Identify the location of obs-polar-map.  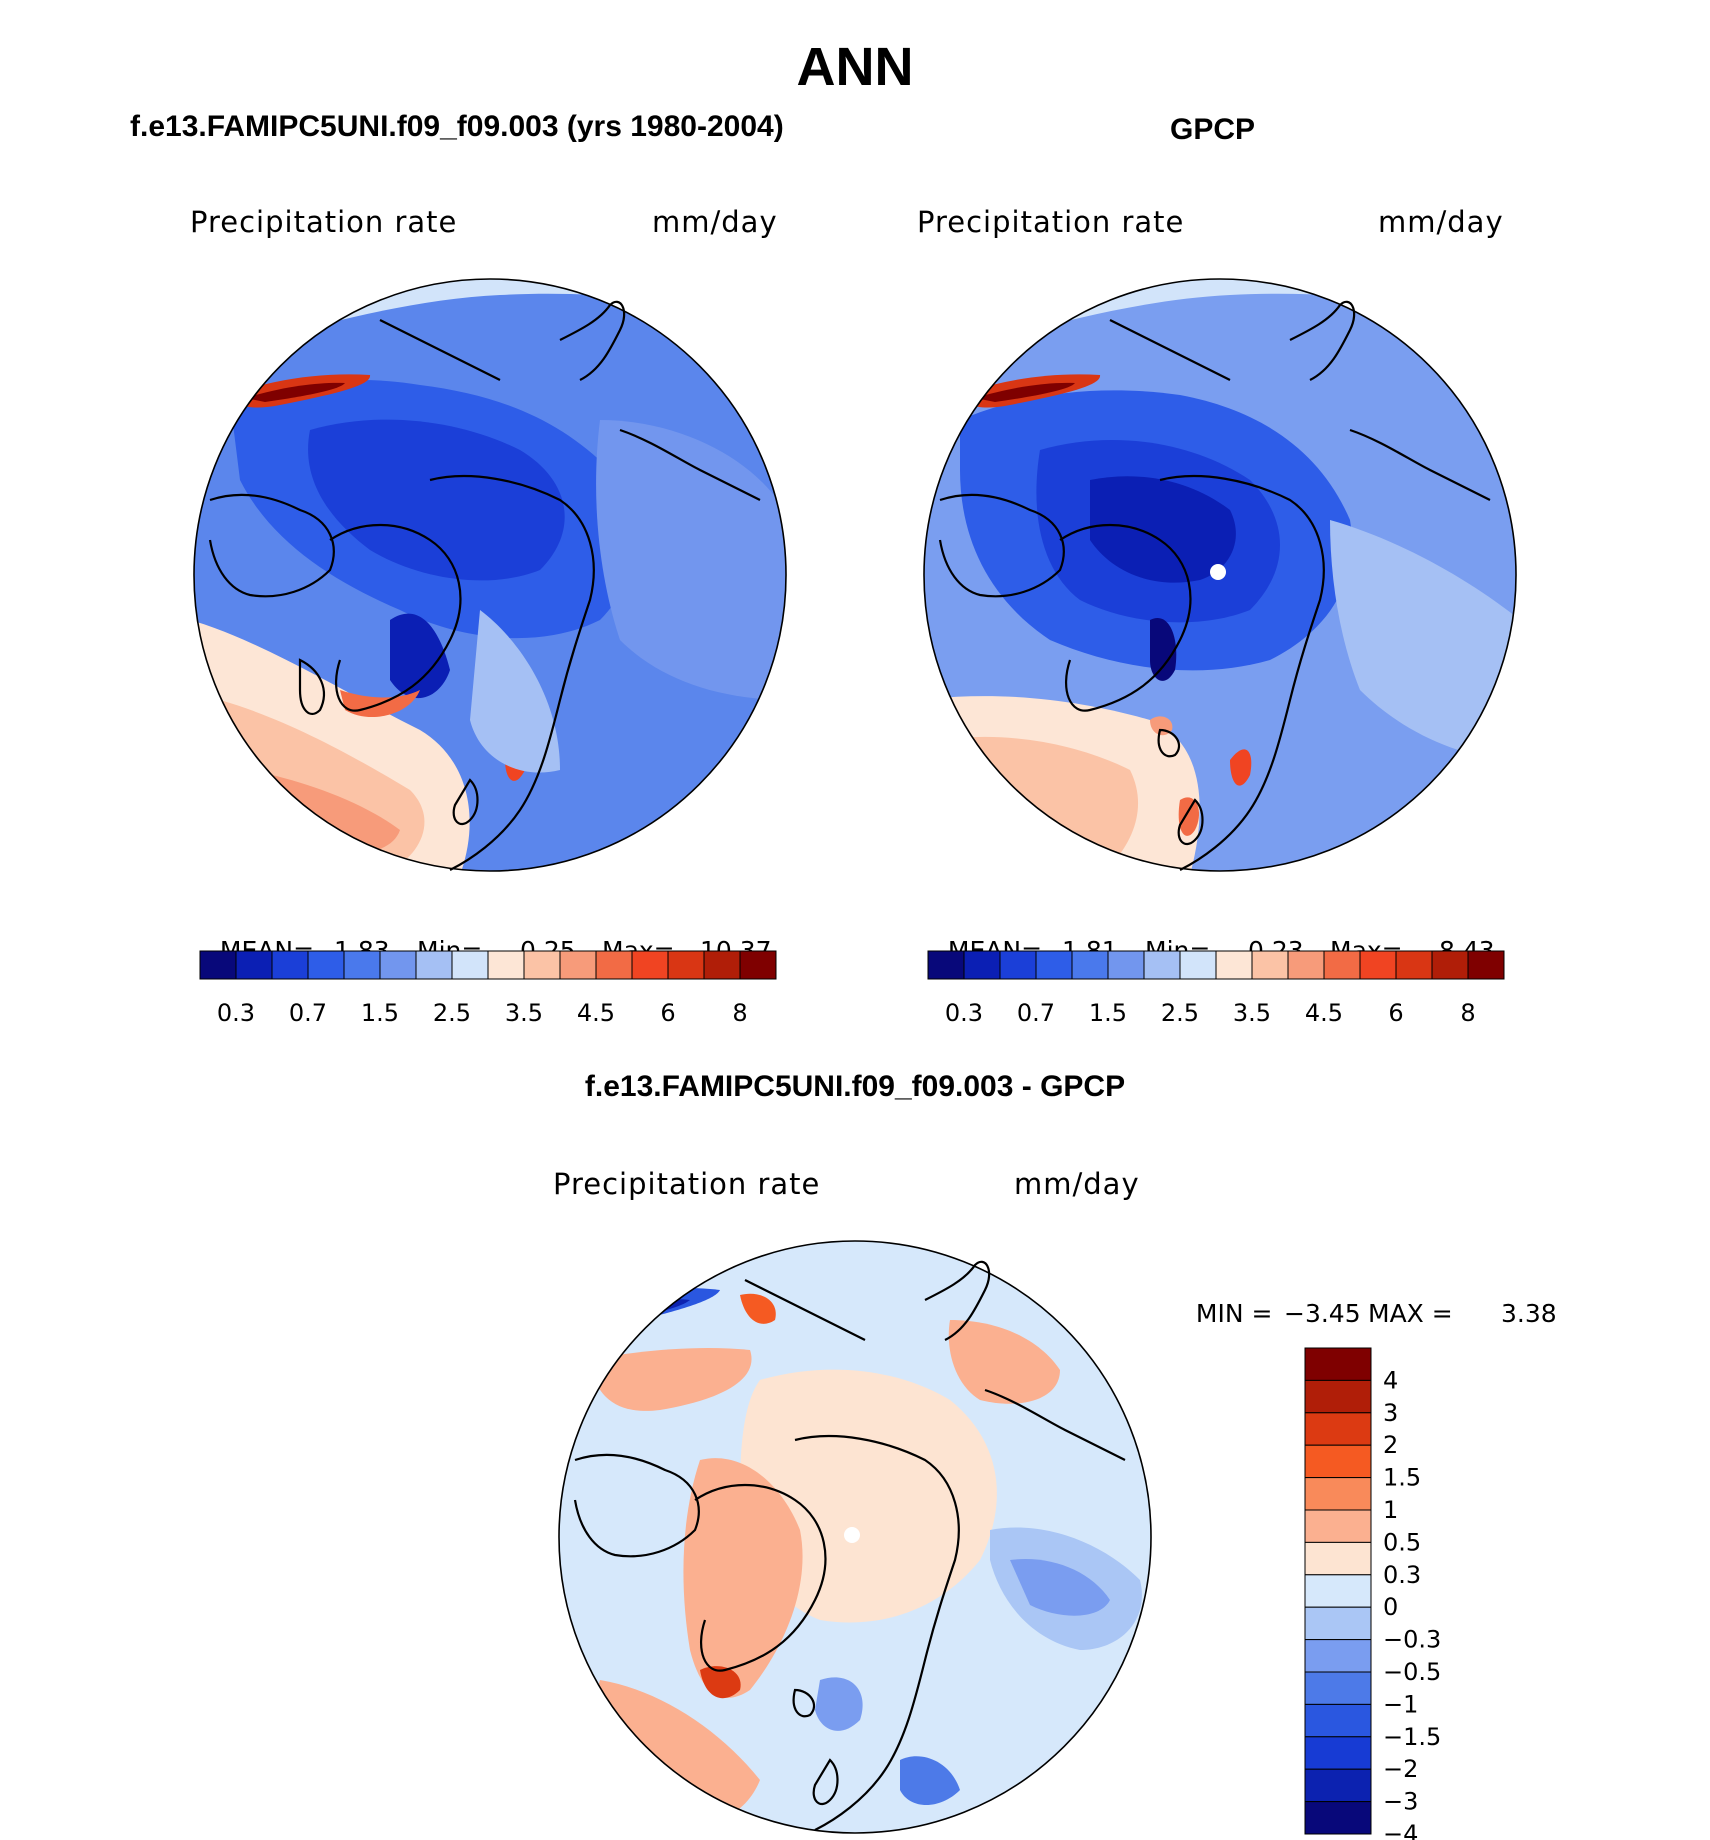
(1220, 575).